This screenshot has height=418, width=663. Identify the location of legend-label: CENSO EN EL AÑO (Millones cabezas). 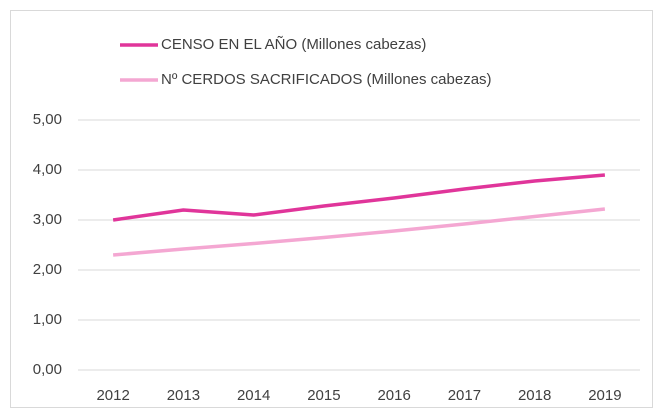
(293, 44).